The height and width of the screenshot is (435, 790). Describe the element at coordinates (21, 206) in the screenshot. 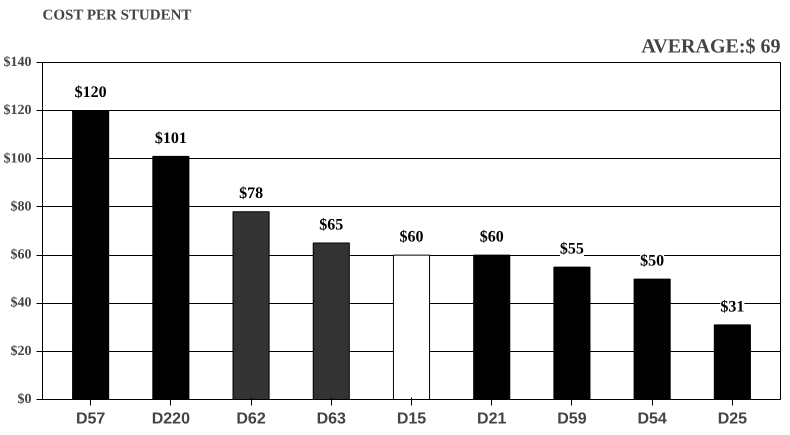

I see `y-tick-label: $80` at that location.